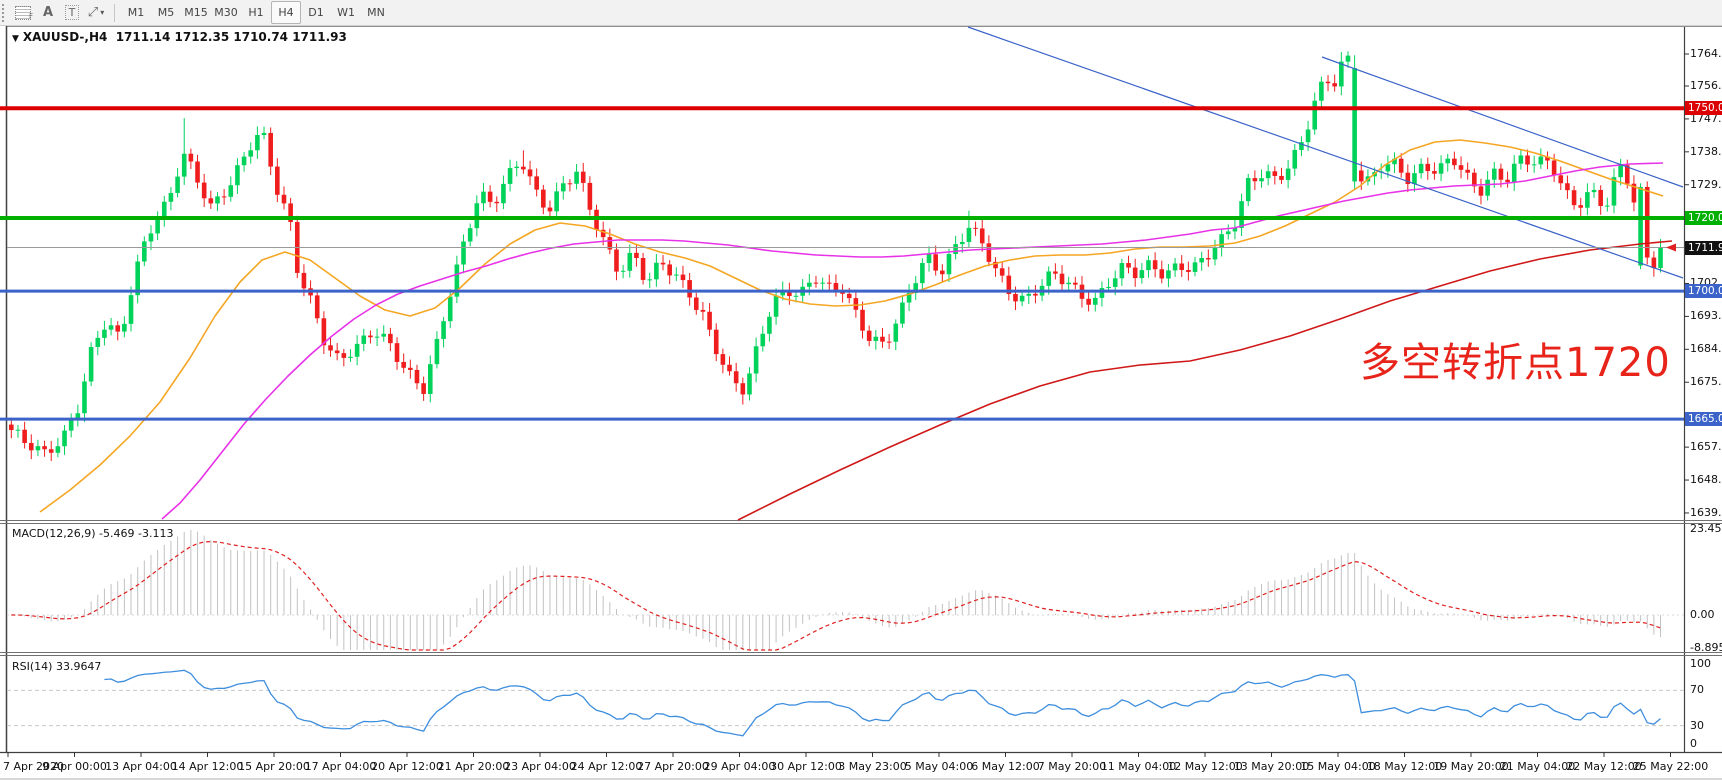 The image size is (1722, 780). What do you see at coordinates (1697, 725) in the screenshot?
I see `rsi-axis-label: 30` at bounding box center [1697, 725].